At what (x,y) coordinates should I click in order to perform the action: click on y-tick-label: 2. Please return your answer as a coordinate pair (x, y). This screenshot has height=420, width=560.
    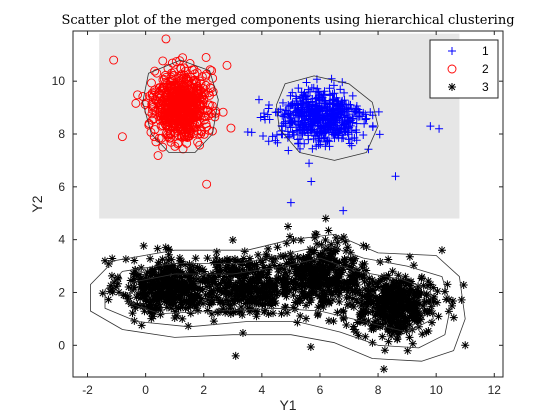
    Looking at the image, I should click on (61, 292).